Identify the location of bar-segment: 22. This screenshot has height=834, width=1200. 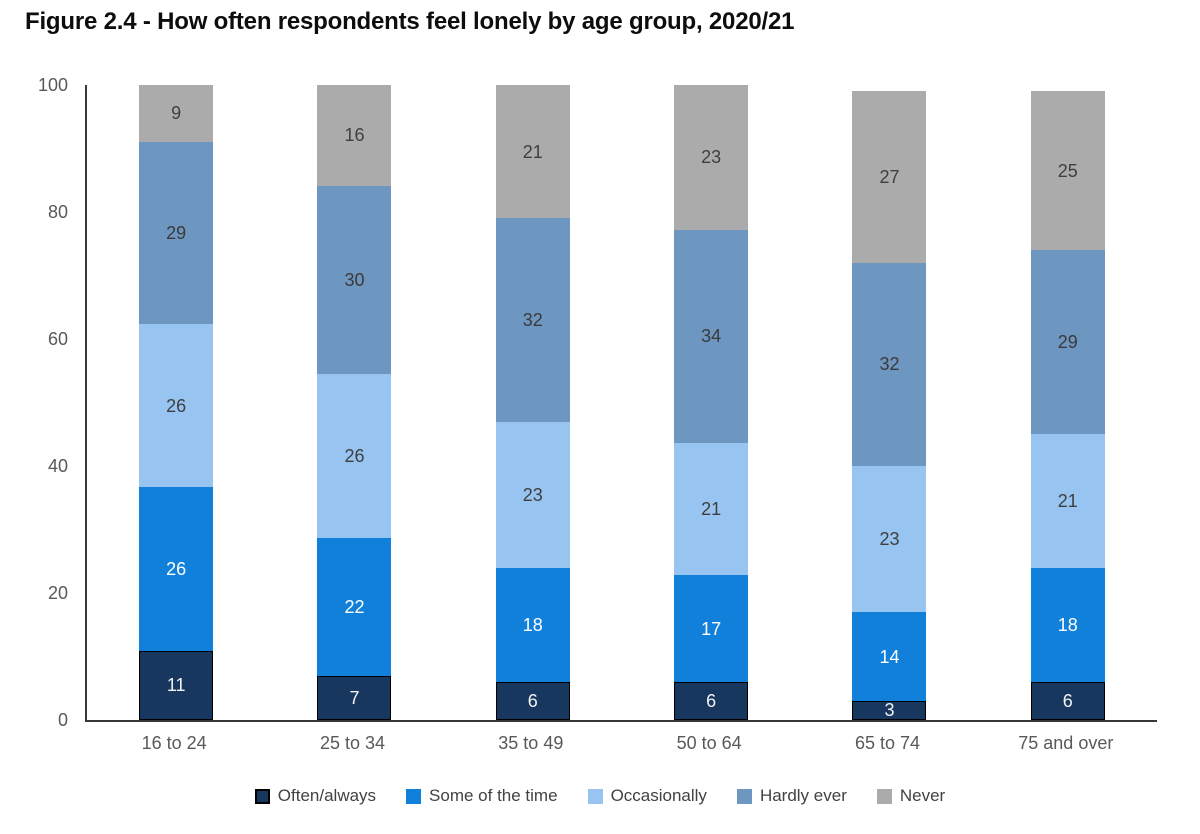
(354, 606).